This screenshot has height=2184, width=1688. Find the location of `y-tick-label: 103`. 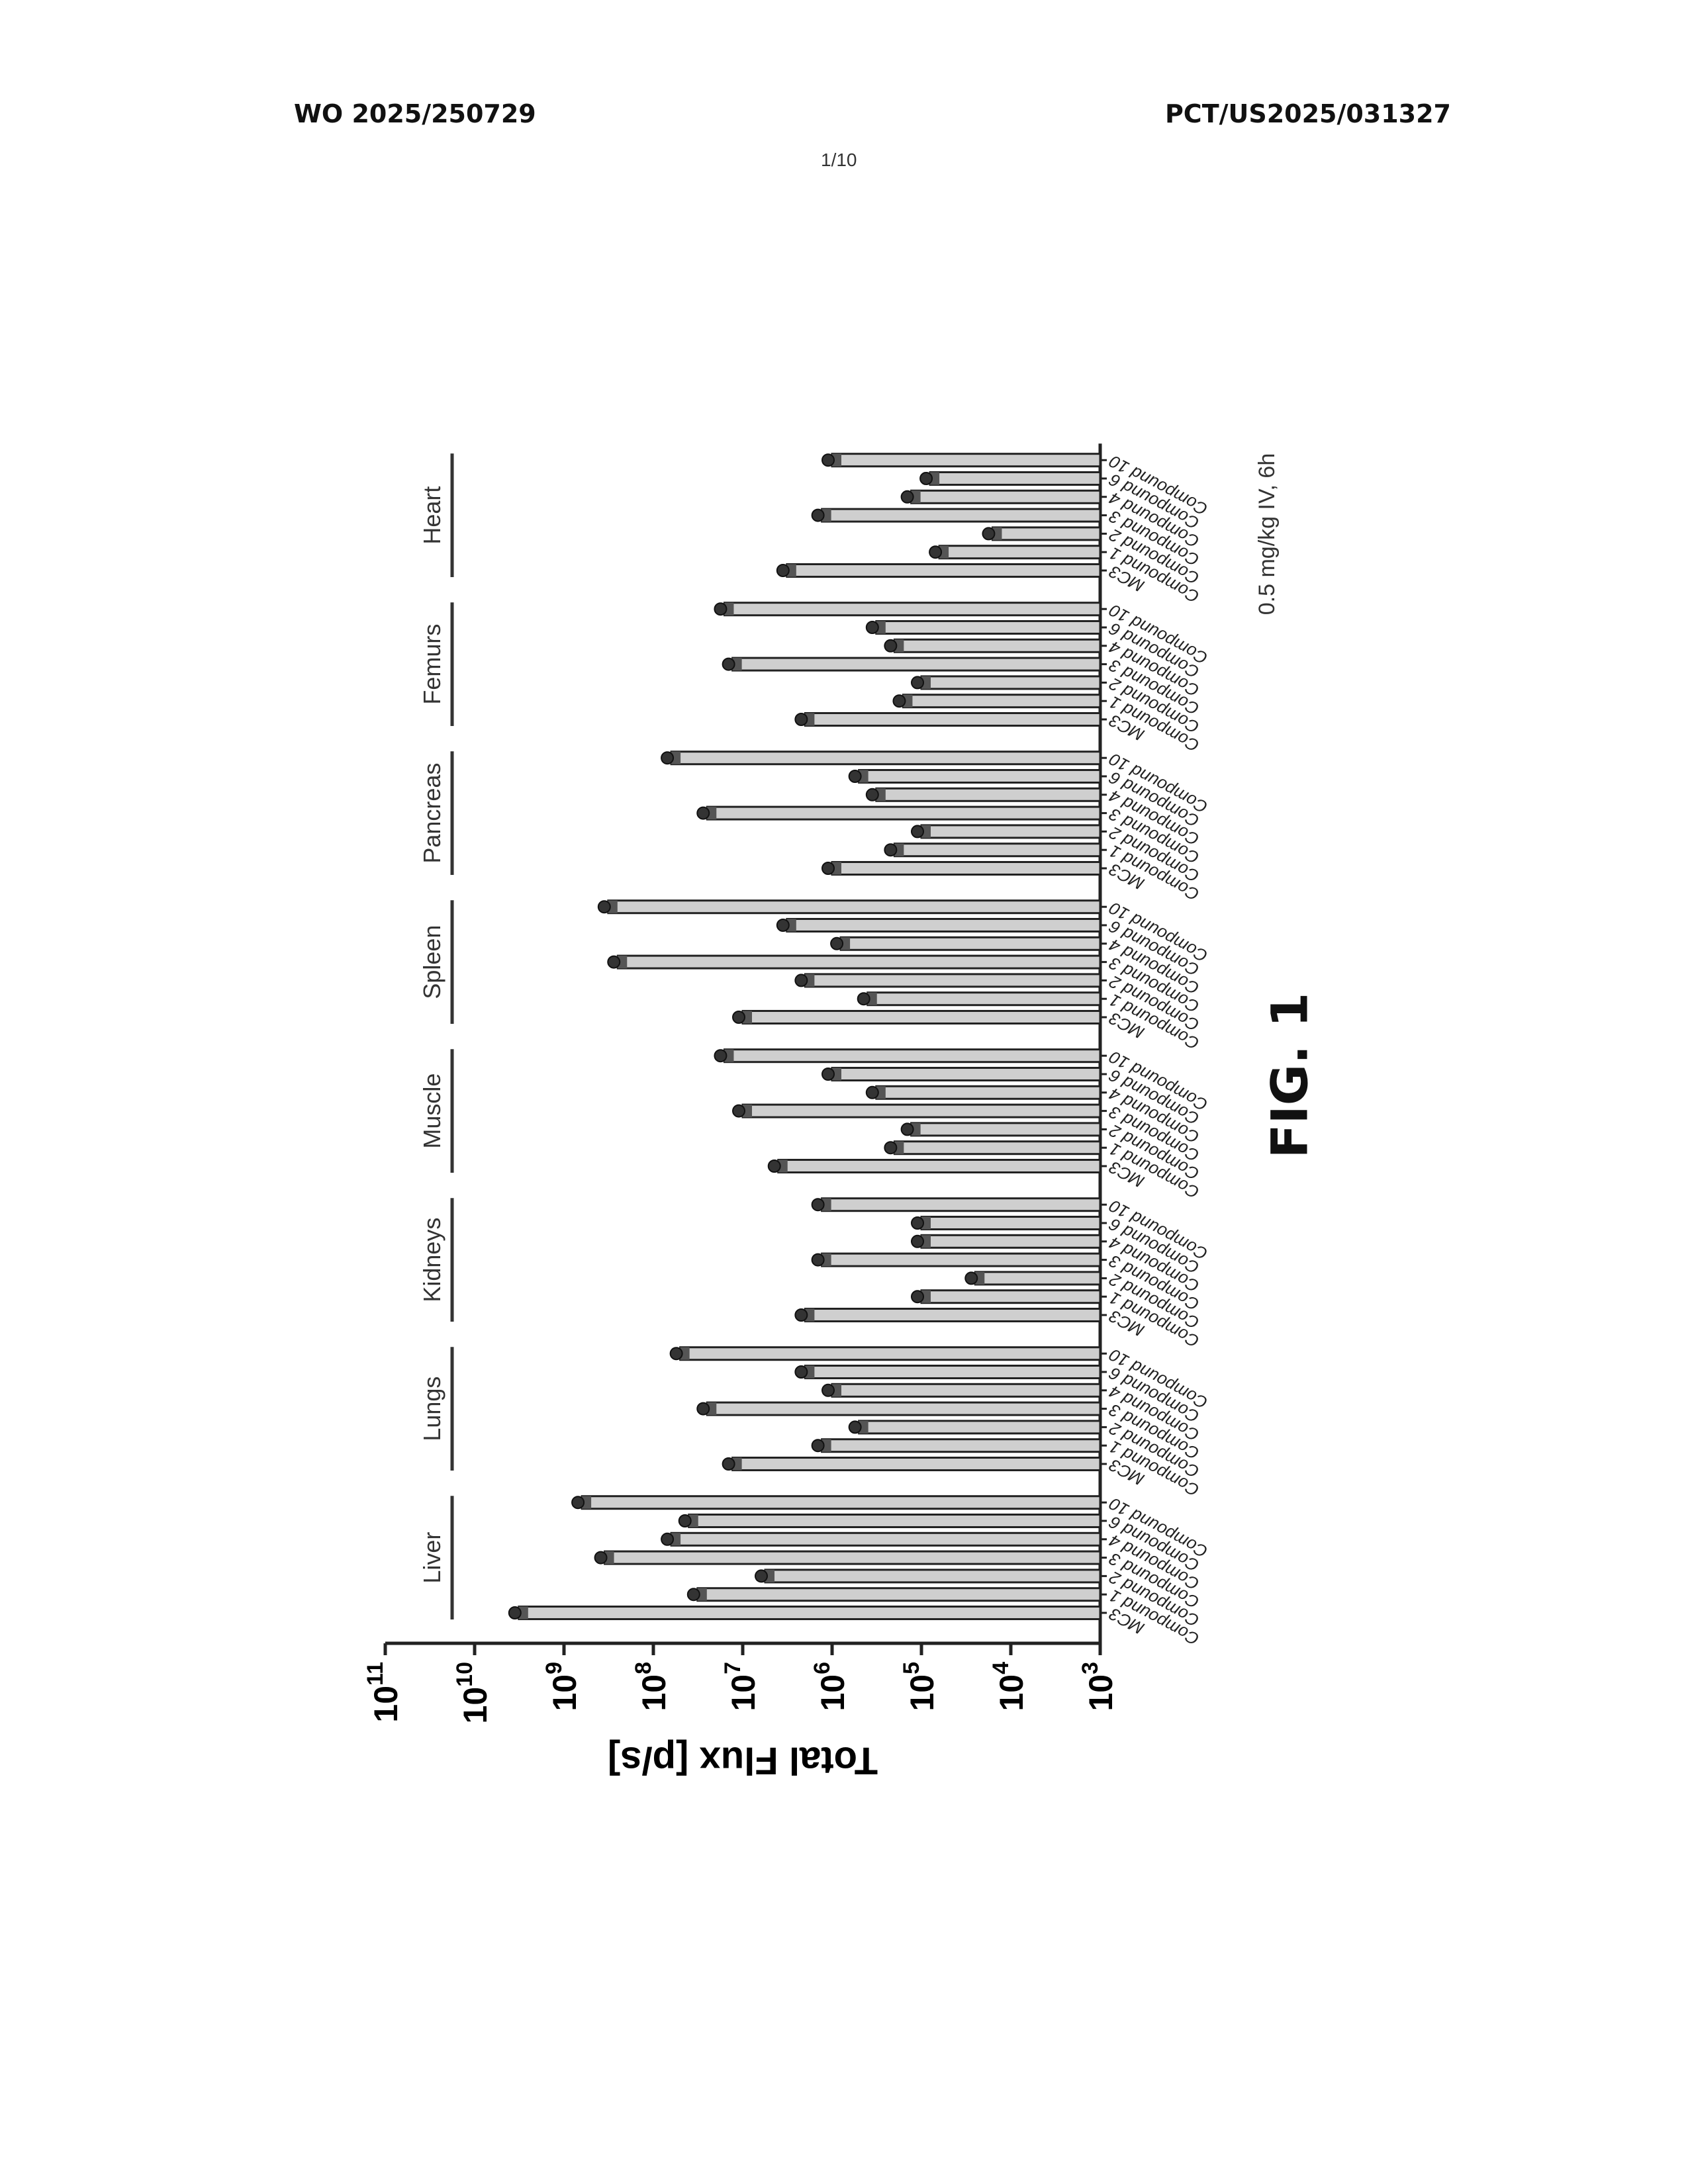

y-tick-label: 103 is located at coordinates (1098, 1686).